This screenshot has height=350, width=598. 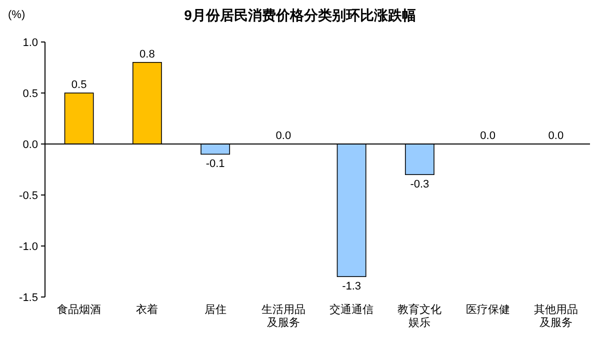 I want to click on y-tick-label: -1.0, so click(x=28, y=247).